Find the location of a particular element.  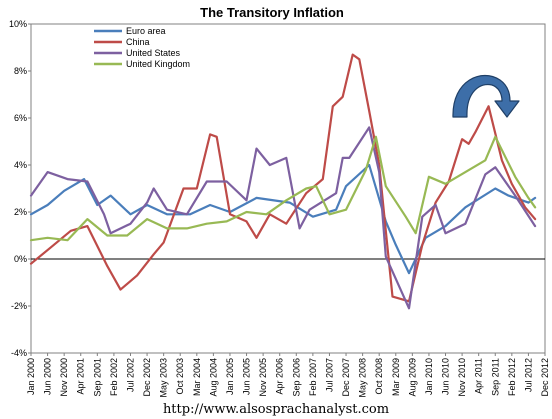

x-tick-label: Jan 2010 is located at coordinates (429, 376).